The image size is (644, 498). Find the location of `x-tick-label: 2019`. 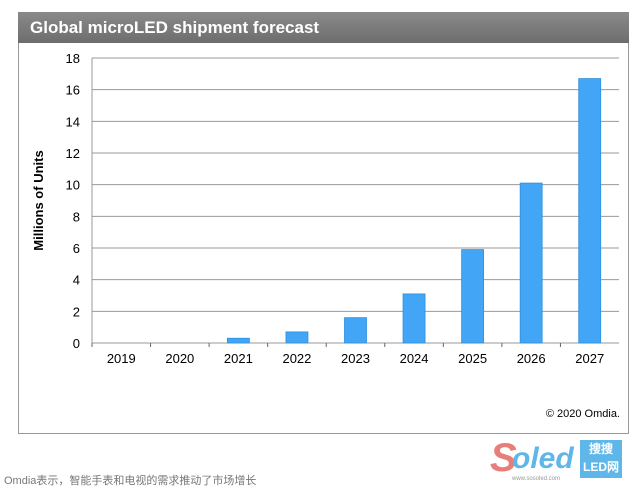

x-tick-label: 2019 is located at coordinates (121, 358).